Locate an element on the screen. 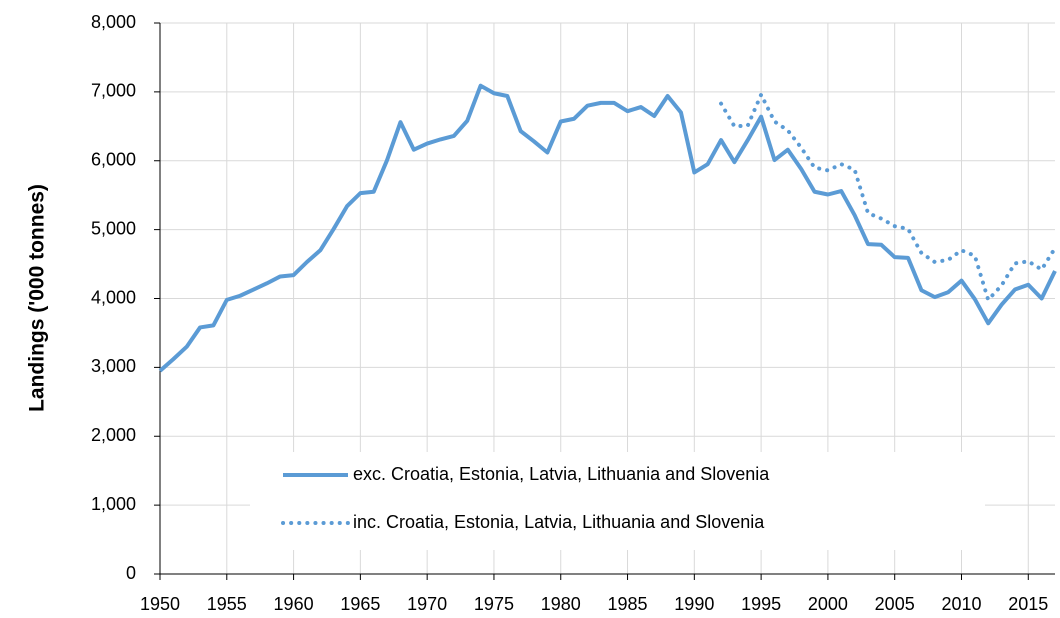 The image size is (1060, 618). legend-box is located at coordinates (617, 501).